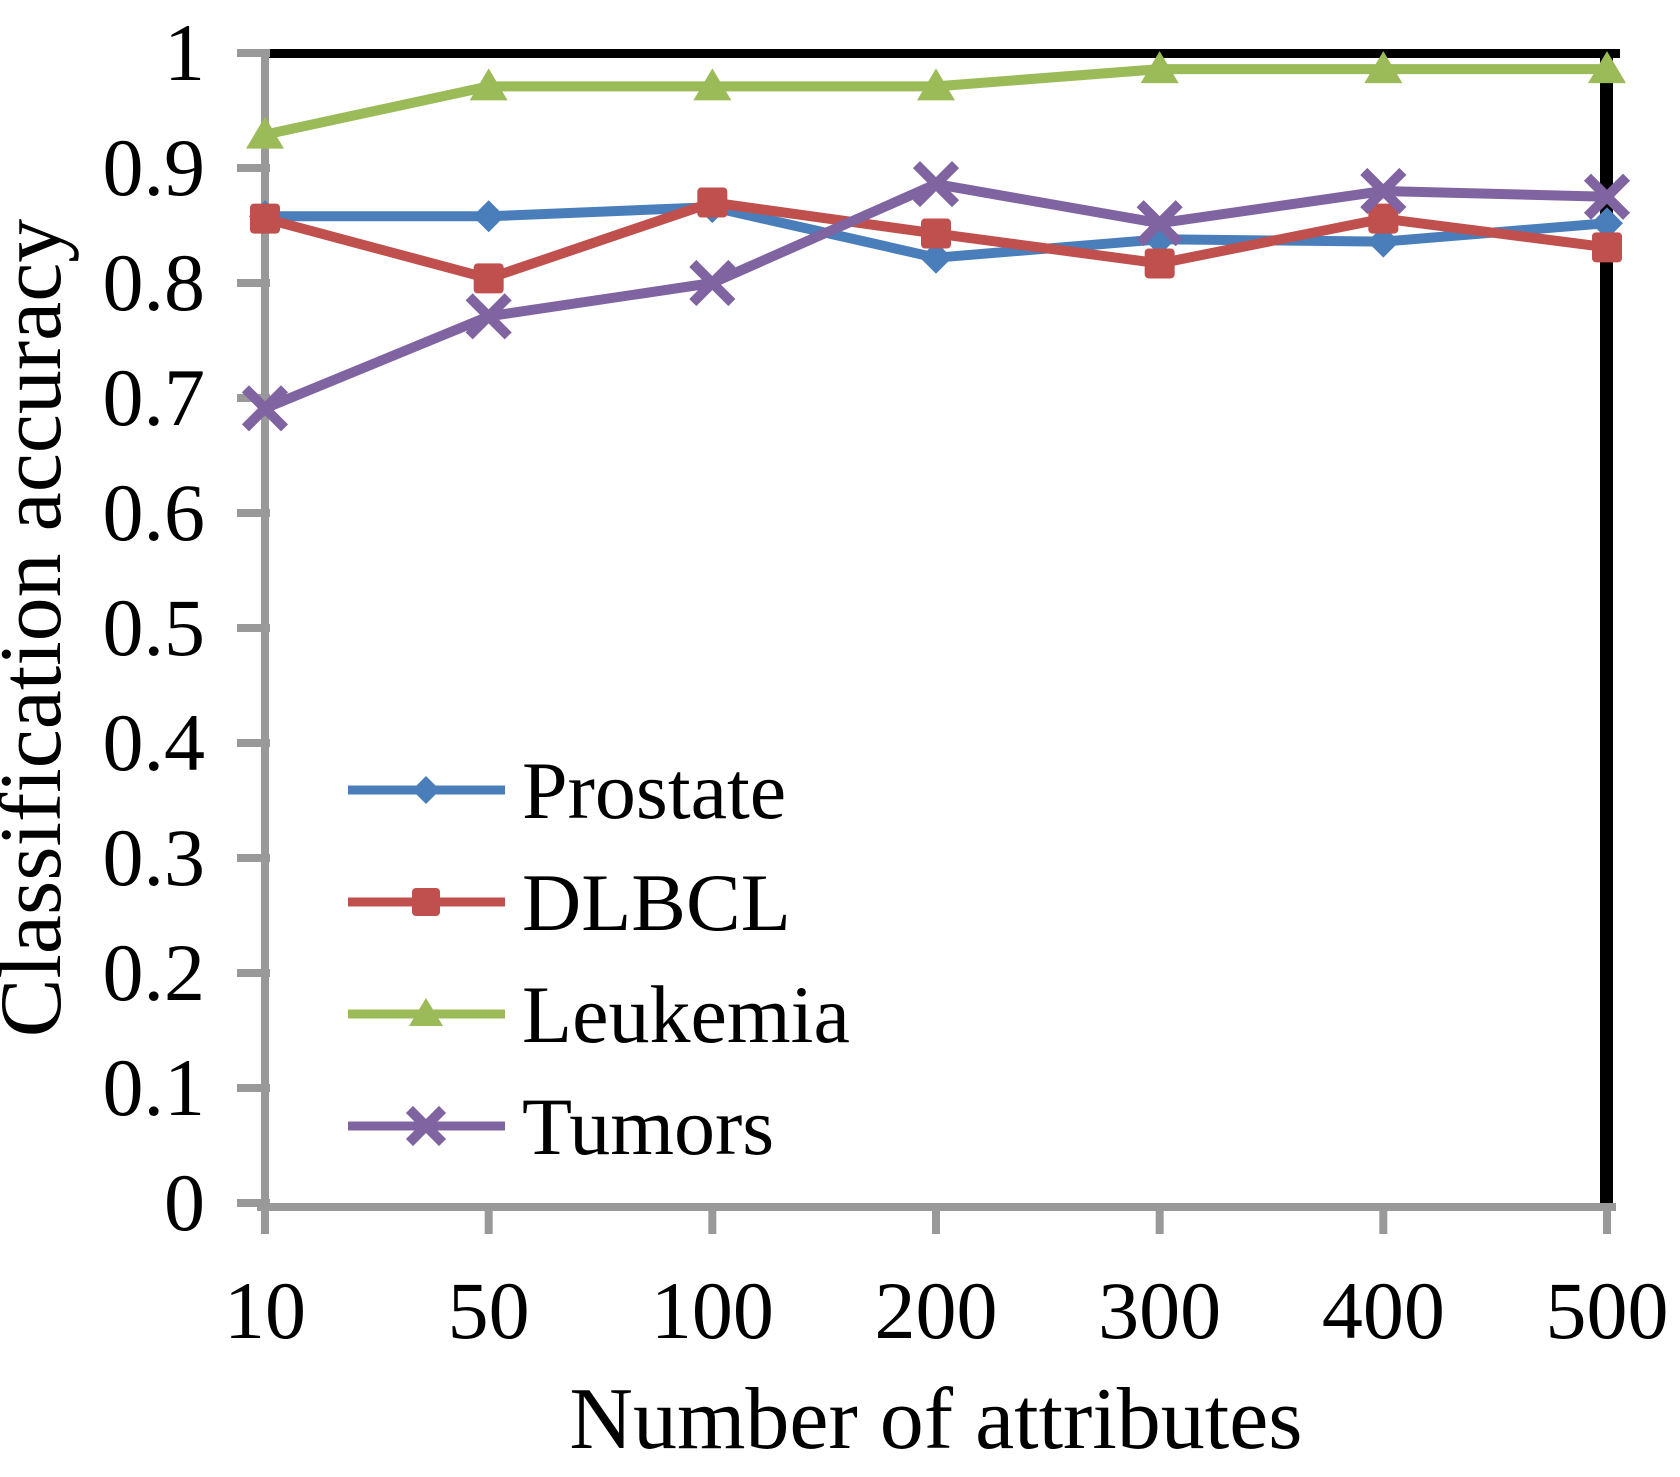 This screenshot has height=1477, width=1680. Describe the element at coordinates (489, 1310) in the screenshot. I see `x-tick-label: 50` at that location.